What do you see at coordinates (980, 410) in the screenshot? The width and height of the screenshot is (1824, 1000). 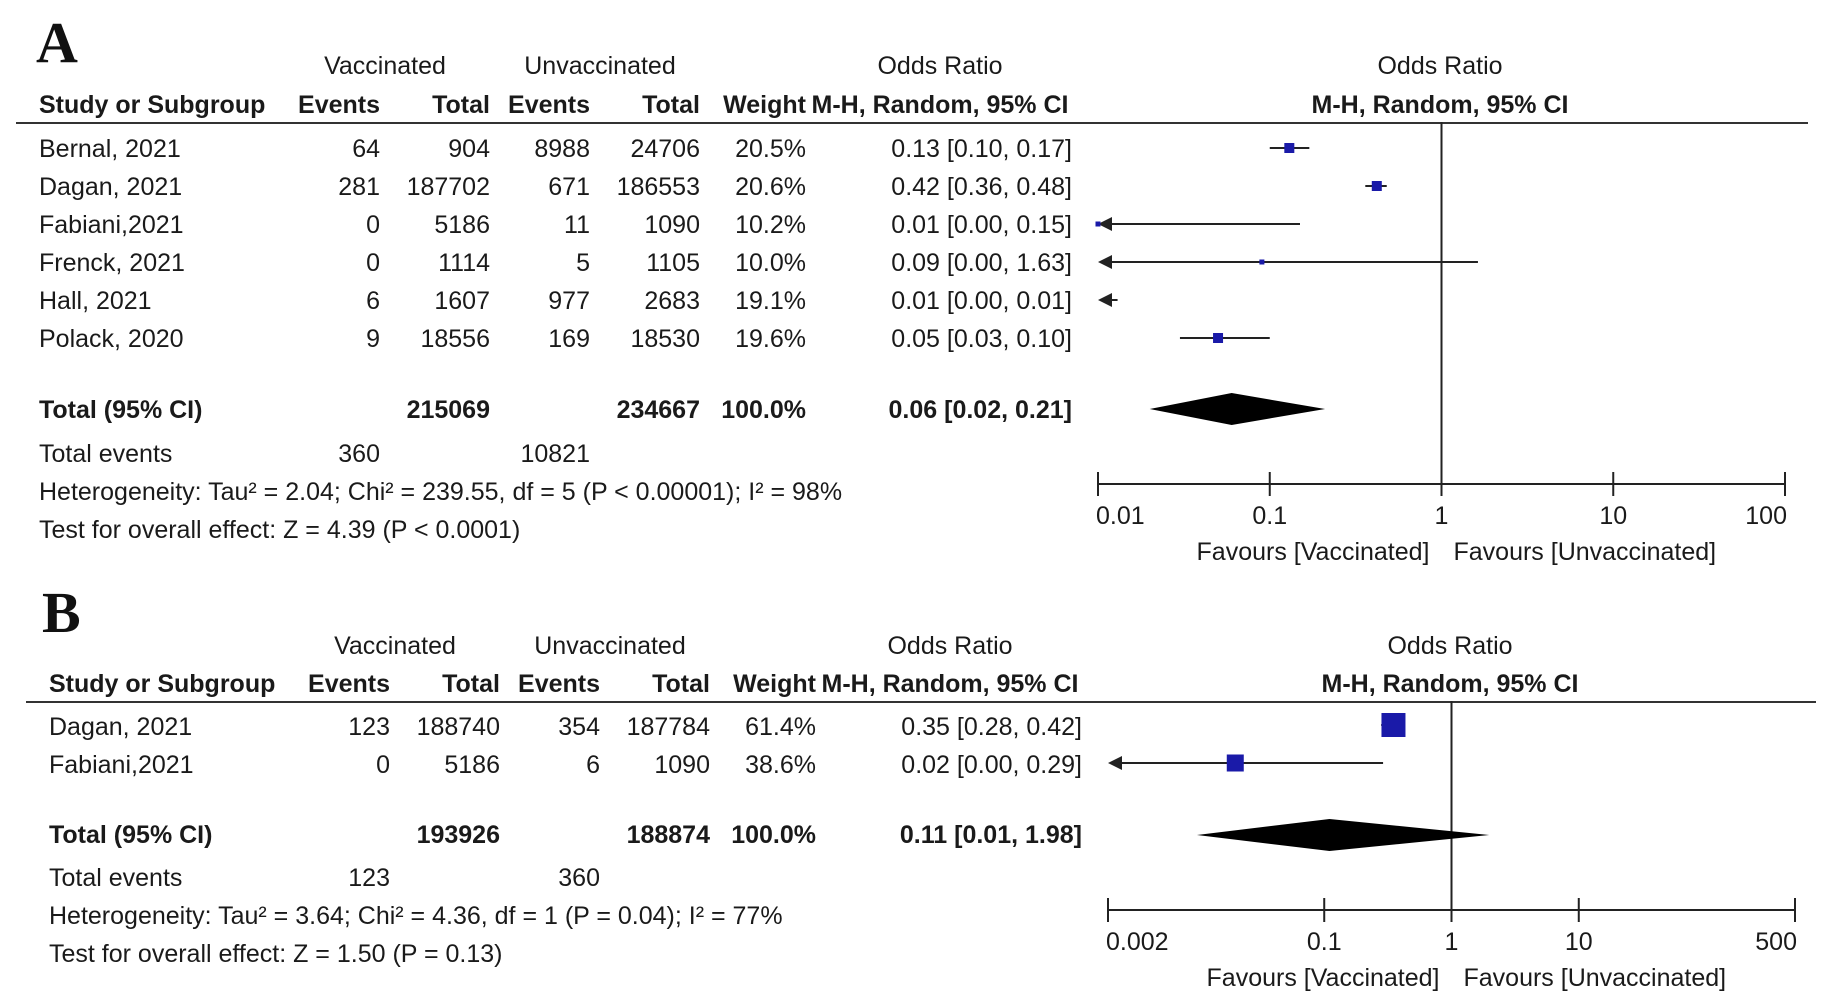 I see `or-ci-text: 0.06 [0.02, 0.21]` at bounding box center [980, 410].